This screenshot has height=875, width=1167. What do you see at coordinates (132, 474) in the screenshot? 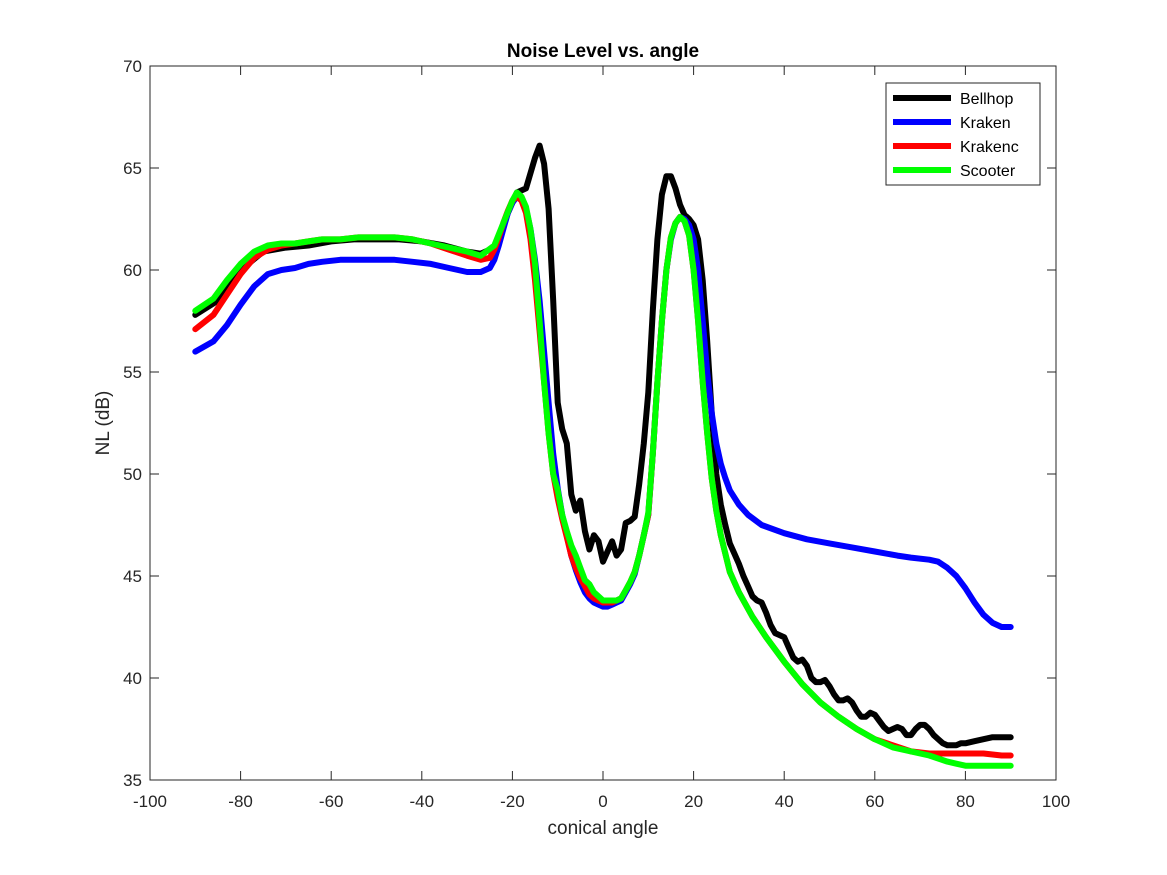
I see `y-tick-label: 50` at bounding box center [132, 474].